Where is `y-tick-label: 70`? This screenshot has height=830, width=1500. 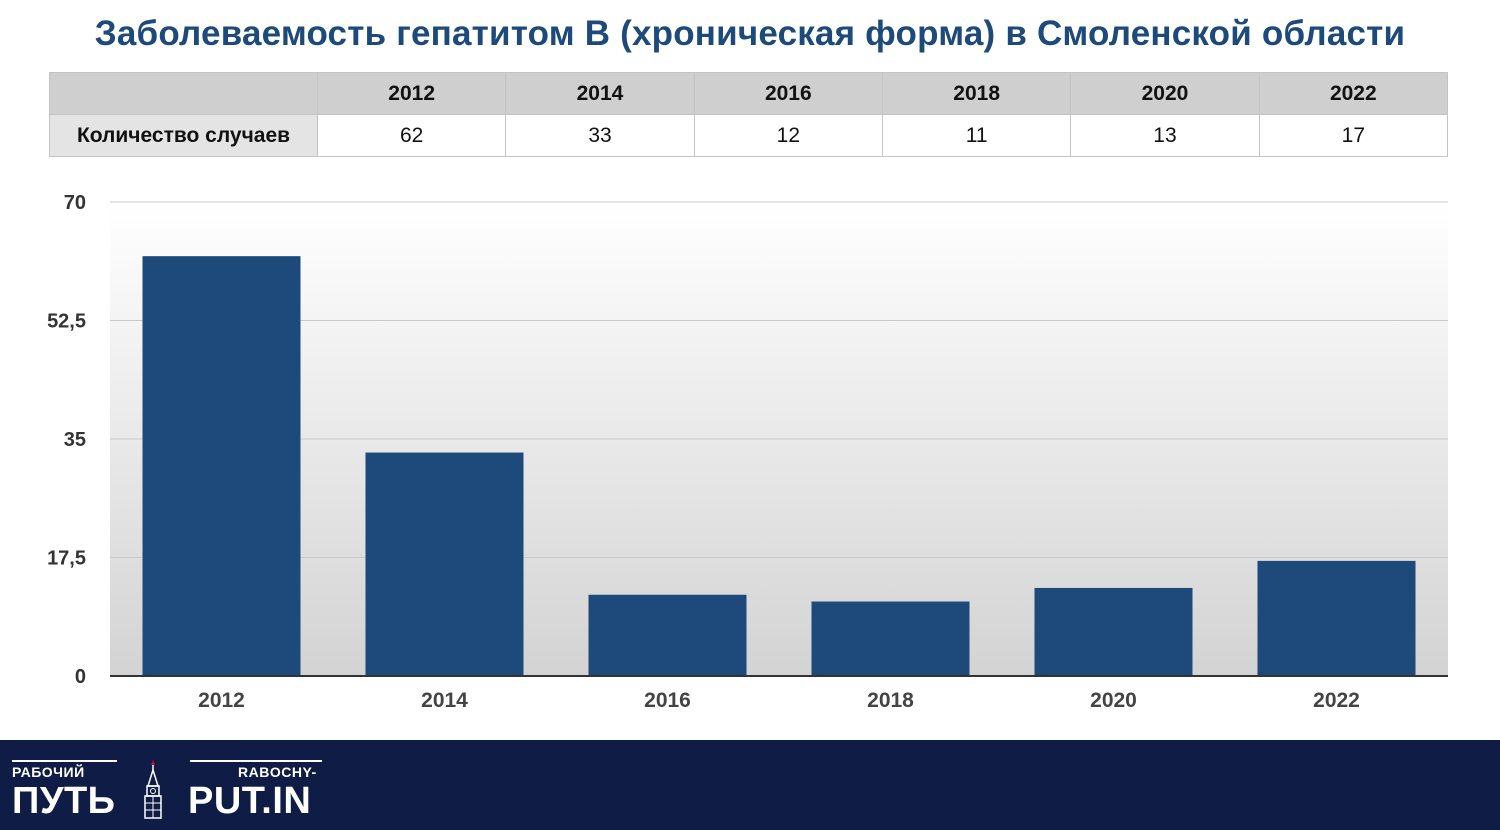 y-tick-label: 70 is located at coordinates (75, 203).